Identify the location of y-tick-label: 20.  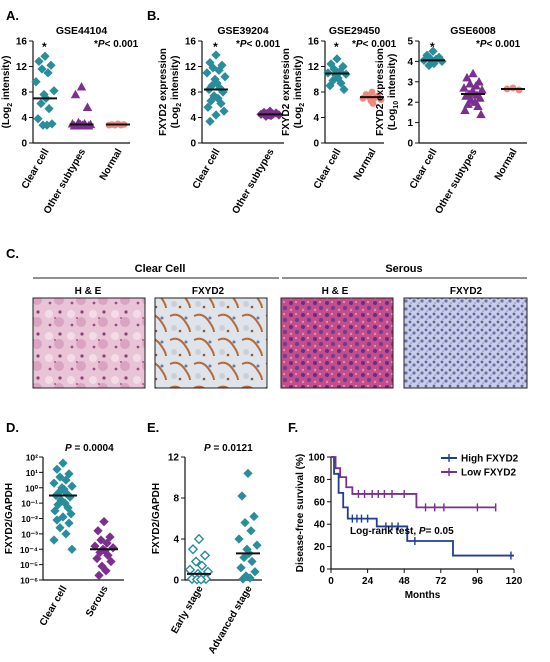
(320, 547).